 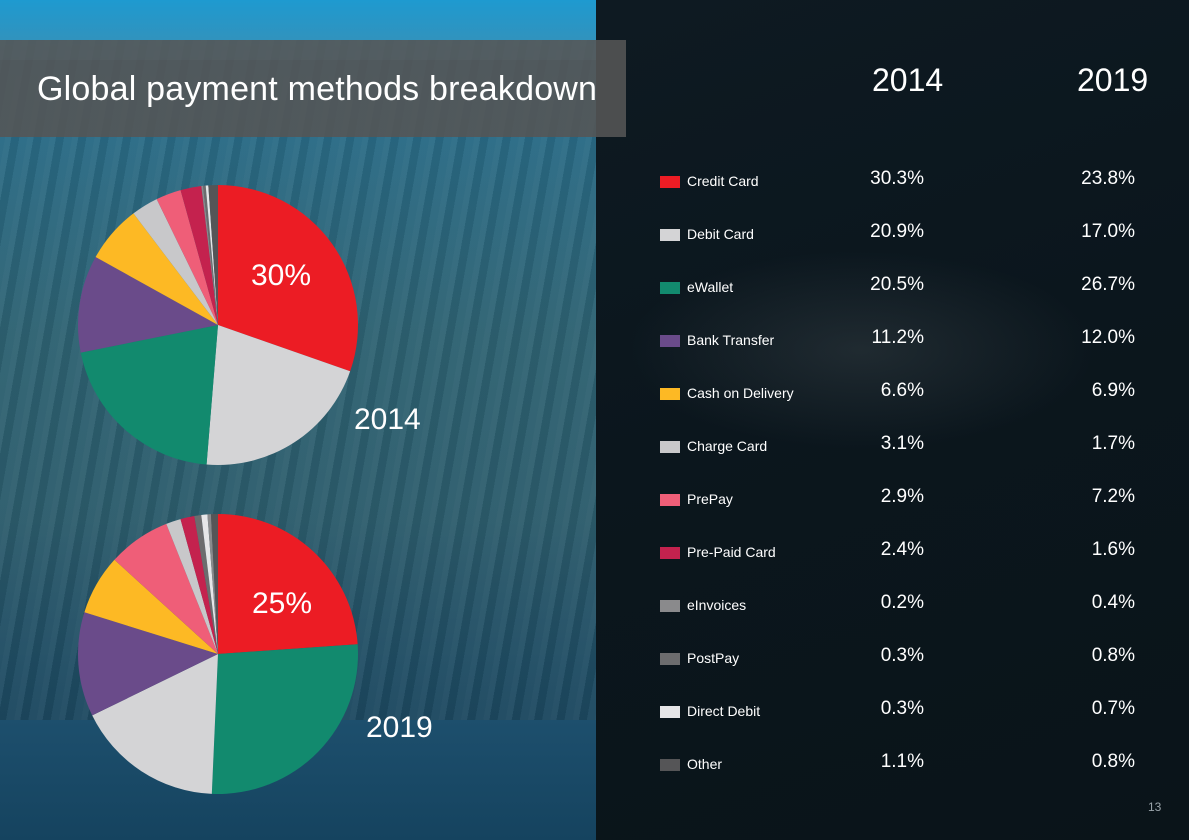 I want to click on table-row: Credit Card 30.3% 23.8%, so click(x=920, y=180).